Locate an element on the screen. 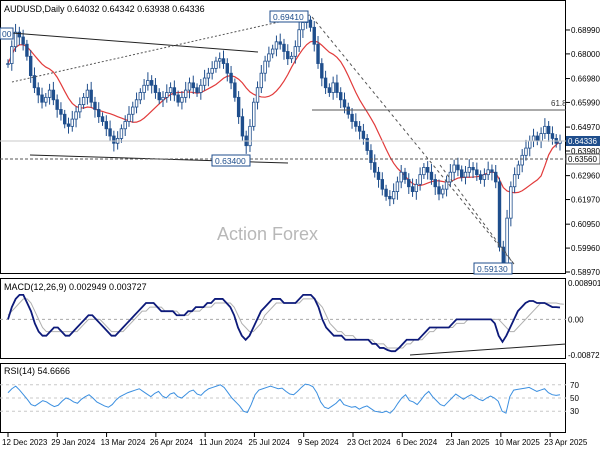 The width and height of the screenshot is (600, 455). macd-line is located at coordinates (284, 323).